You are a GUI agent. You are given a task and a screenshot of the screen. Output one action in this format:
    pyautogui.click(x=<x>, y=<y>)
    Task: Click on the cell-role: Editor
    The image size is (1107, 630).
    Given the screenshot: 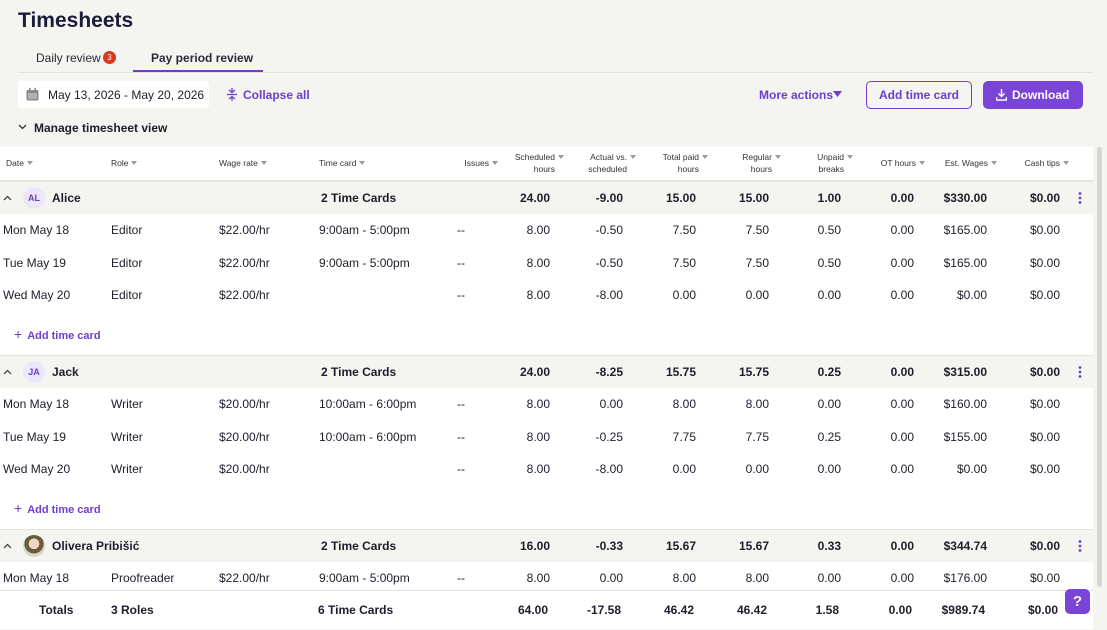 What is the action you would take?
    pyautogui.click(x=127, y=295)
    